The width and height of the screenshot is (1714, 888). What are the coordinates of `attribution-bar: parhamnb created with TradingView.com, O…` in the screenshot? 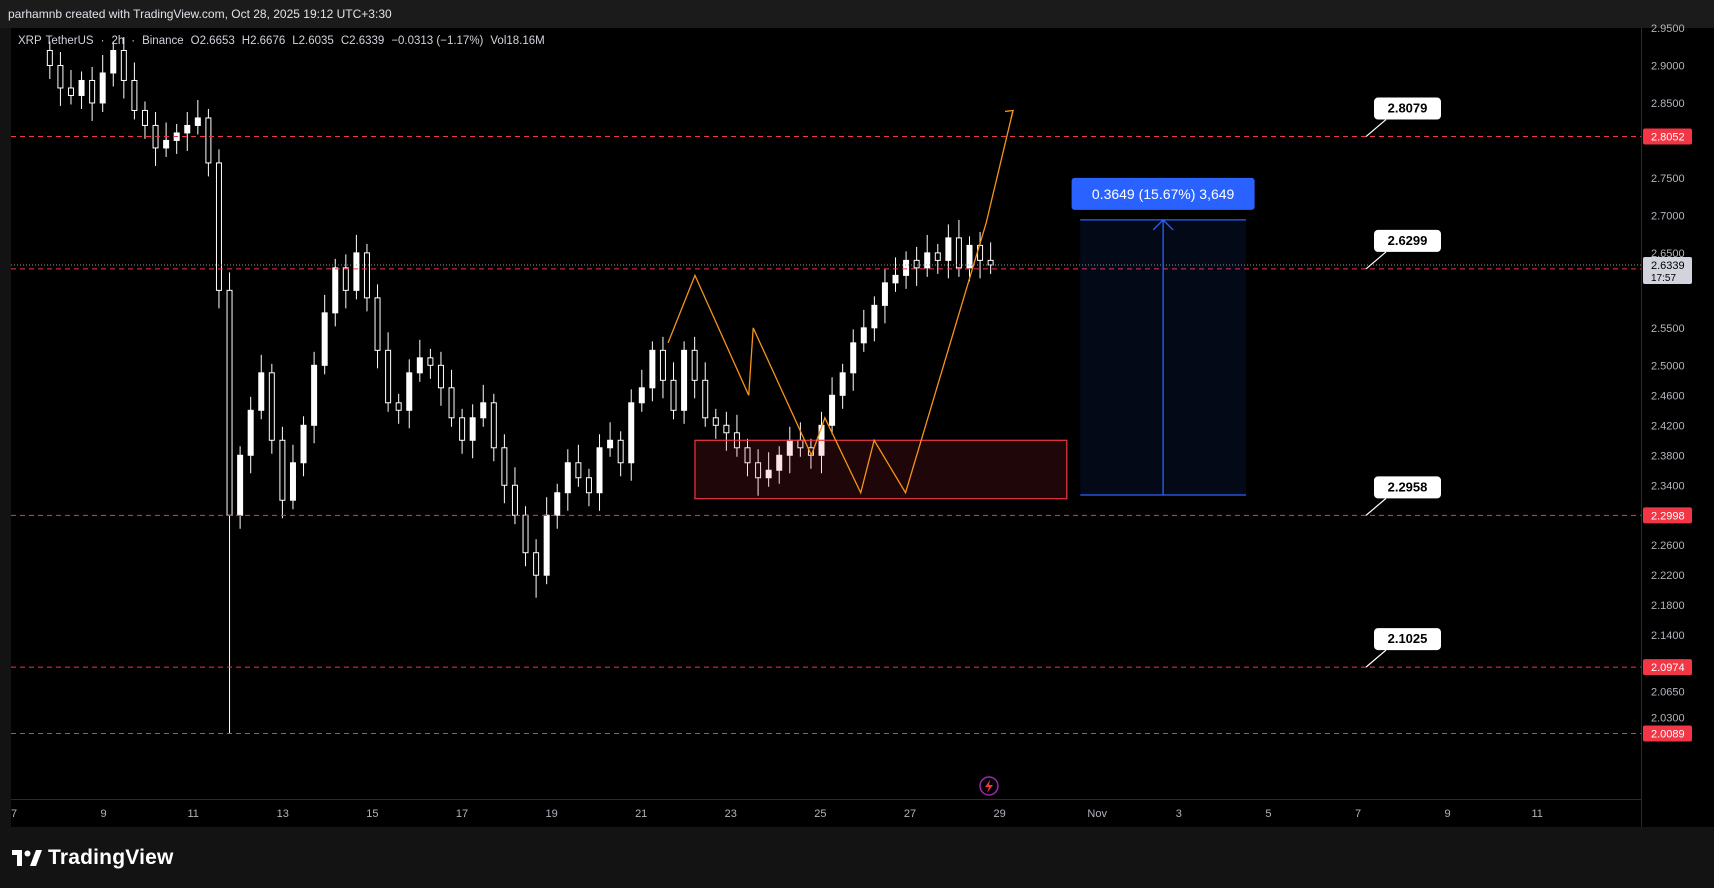 It's located at (857, 14).